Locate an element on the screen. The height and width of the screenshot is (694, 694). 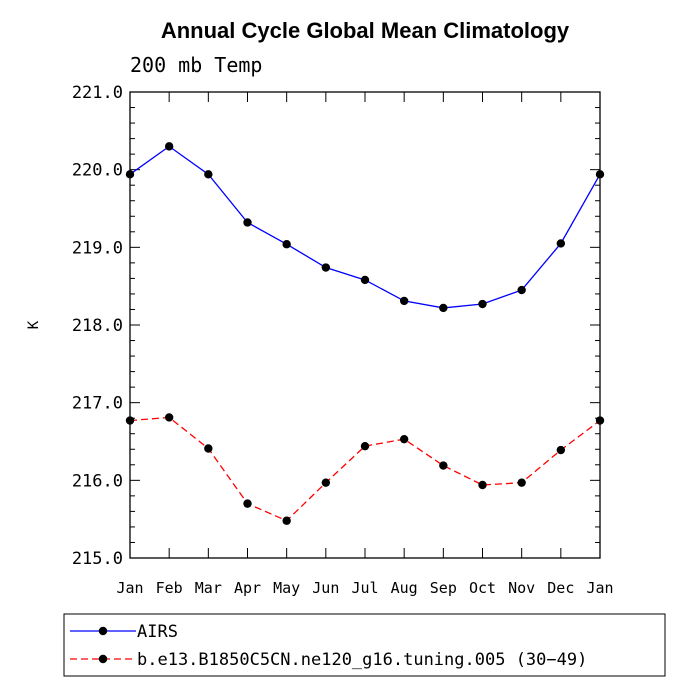
y-tick-label: 215.0 is located at coordinates (97, 559).